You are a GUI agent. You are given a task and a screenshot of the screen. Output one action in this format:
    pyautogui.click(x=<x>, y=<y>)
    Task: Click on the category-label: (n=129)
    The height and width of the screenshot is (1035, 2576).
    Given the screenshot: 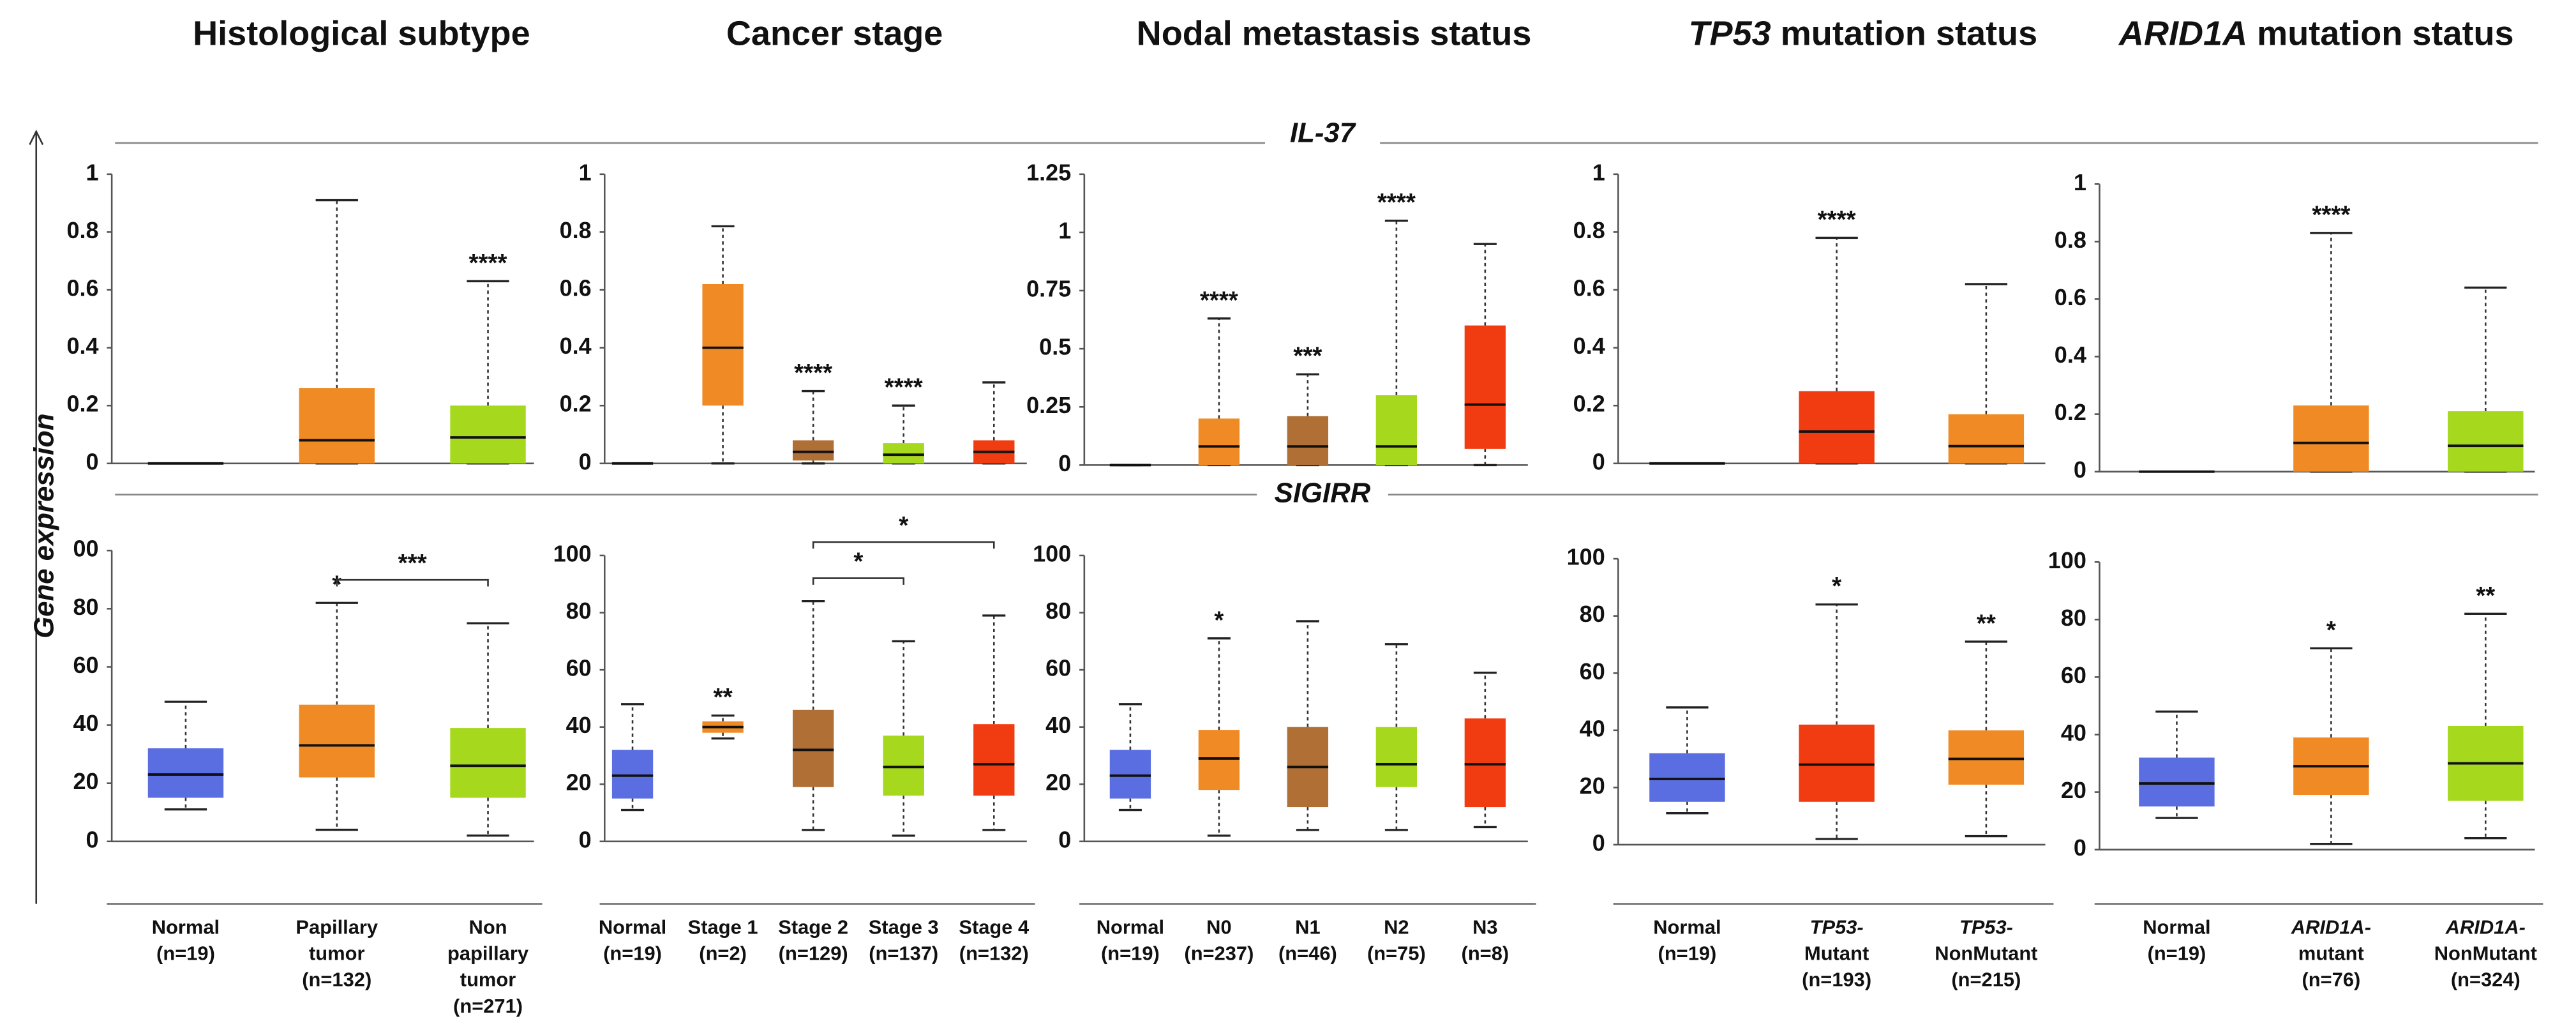 What is the action you would take?
    pyautogui.click(x=813, y=953)
    